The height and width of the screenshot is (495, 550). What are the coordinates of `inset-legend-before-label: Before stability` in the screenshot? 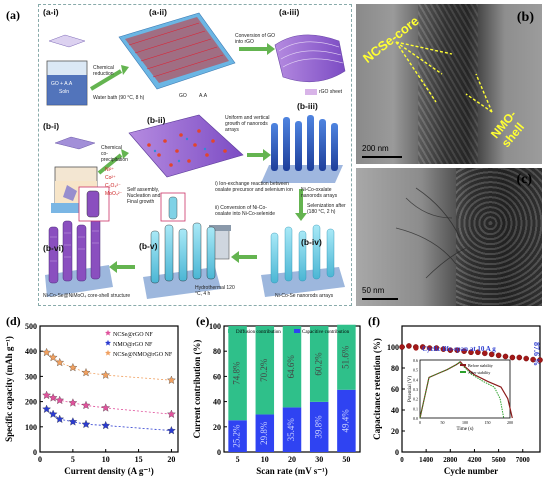 It's located at (480, 365).